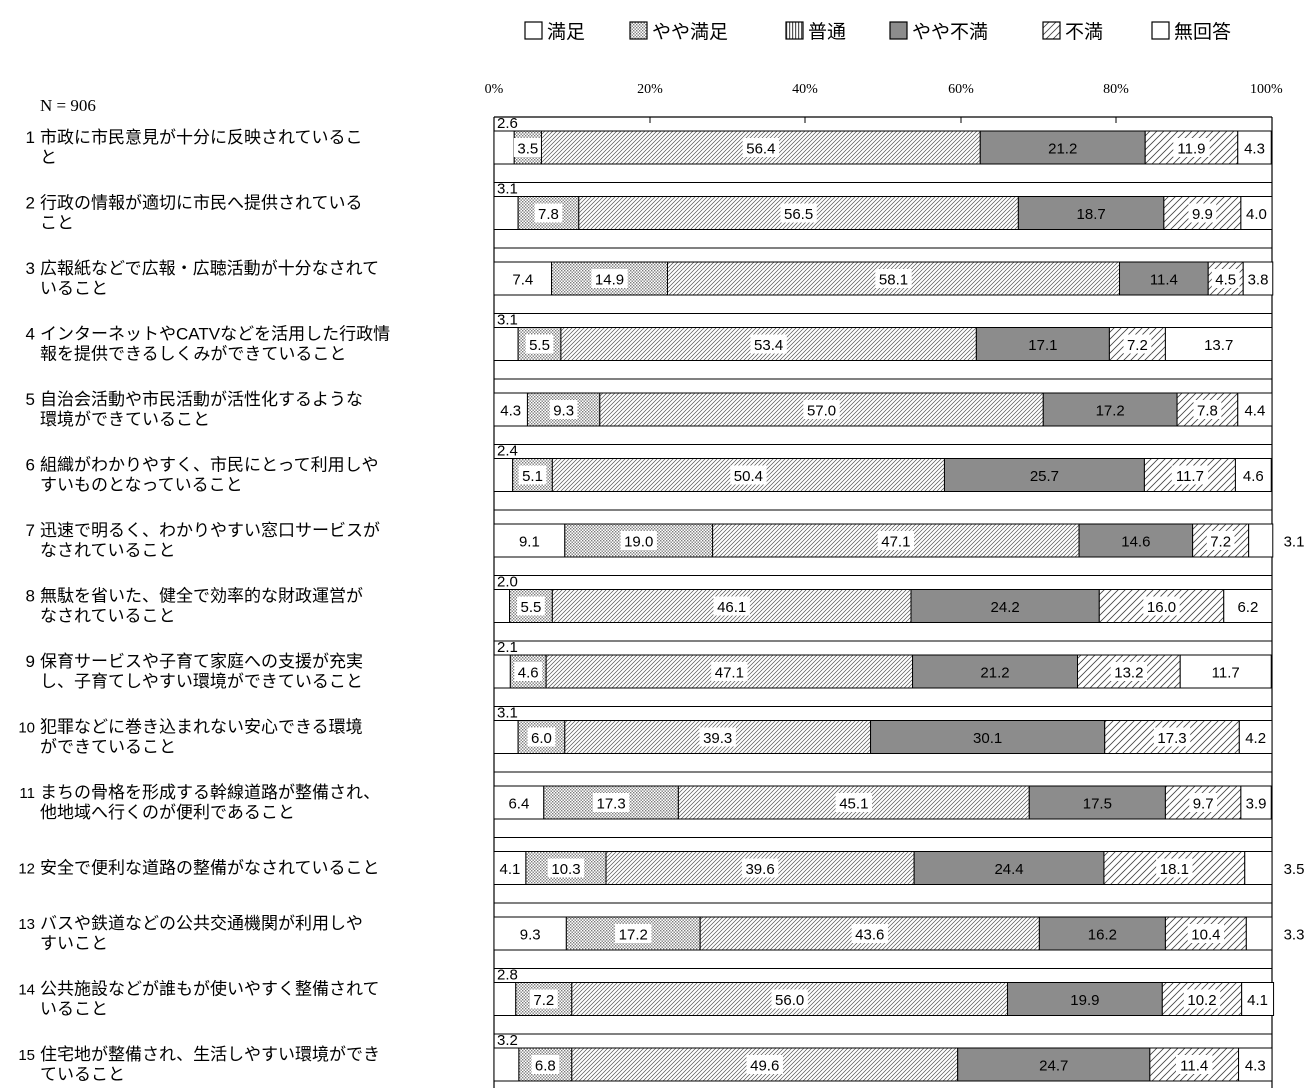 The width and height of the screenshot is (1309, 1088). What do you see at coordinates (827, 32) in the screenshot?
I see `legend-label: 普通` at bounding box center [827, 32].